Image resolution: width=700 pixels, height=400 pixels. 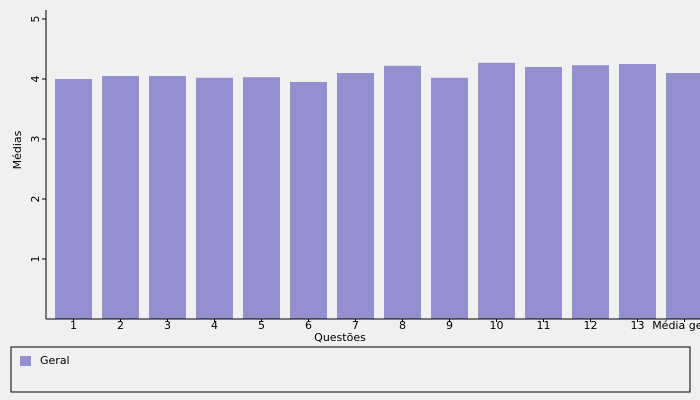 What do you see at coordinates (350, 369) in the screenshot?
I see `legend-box` at bounding box center [350, 369].